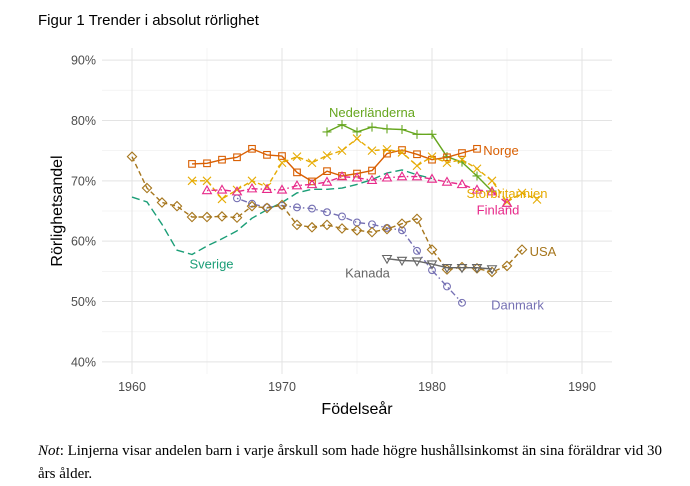 The height and width of the screenshot is (486, 690). What do you see at coordinates (372, 112) in the screenshot?
I see `series-label-nederländerna: Nederländerna` at bounding box center [372, 112].